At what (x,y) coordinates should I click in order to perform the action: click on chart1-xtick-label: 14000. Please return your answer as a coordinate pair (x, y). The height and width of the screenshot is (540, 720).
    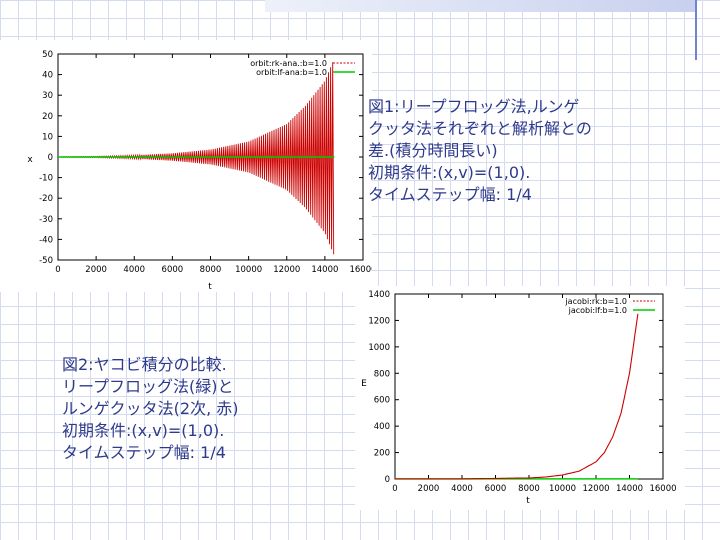
    Looking at the image, I should click on (324, 270).